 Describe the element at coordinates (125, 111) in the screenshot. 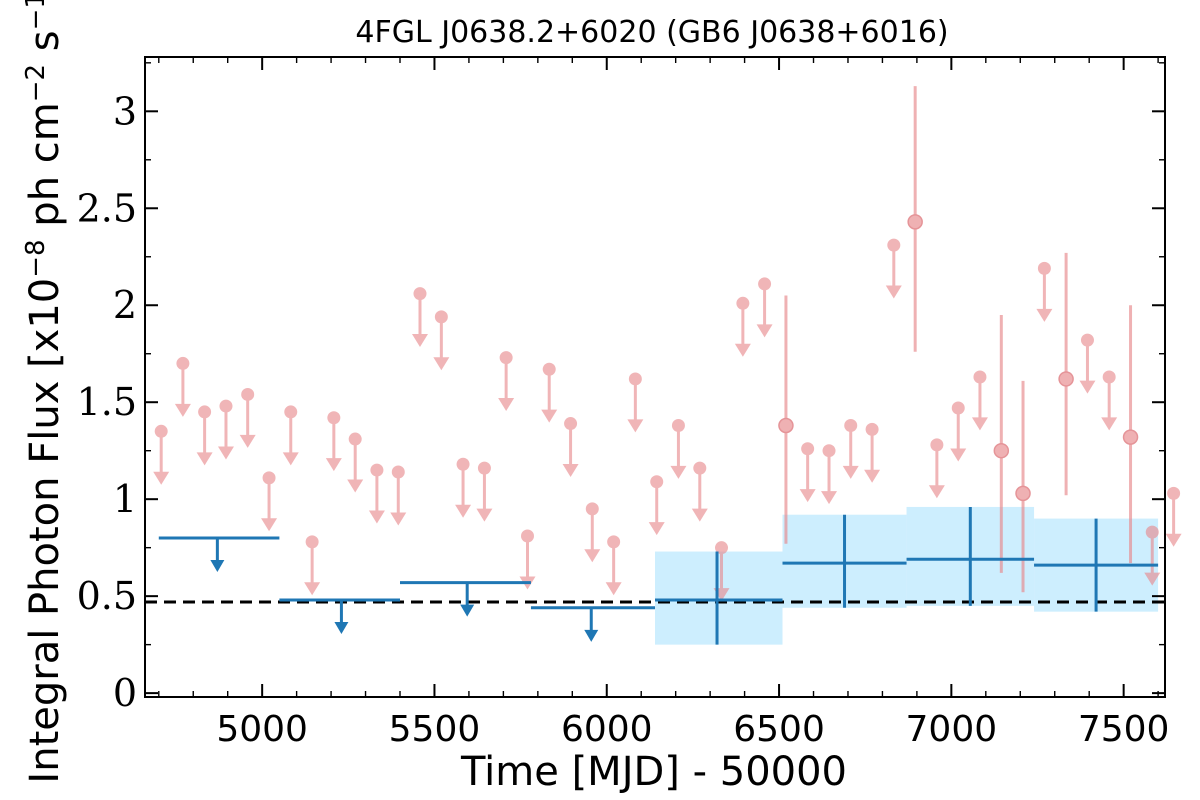

I see `y-tick-label-6: 3` at that location.